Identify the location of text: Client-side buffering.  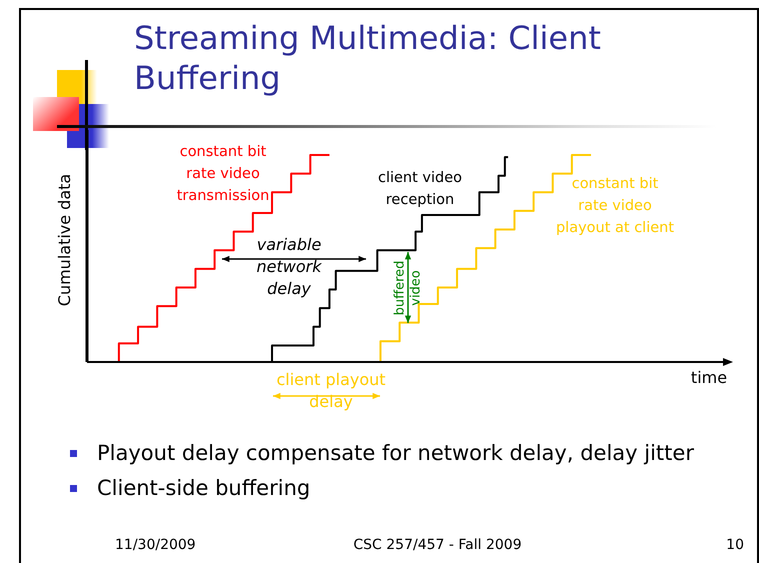
(203, 488).